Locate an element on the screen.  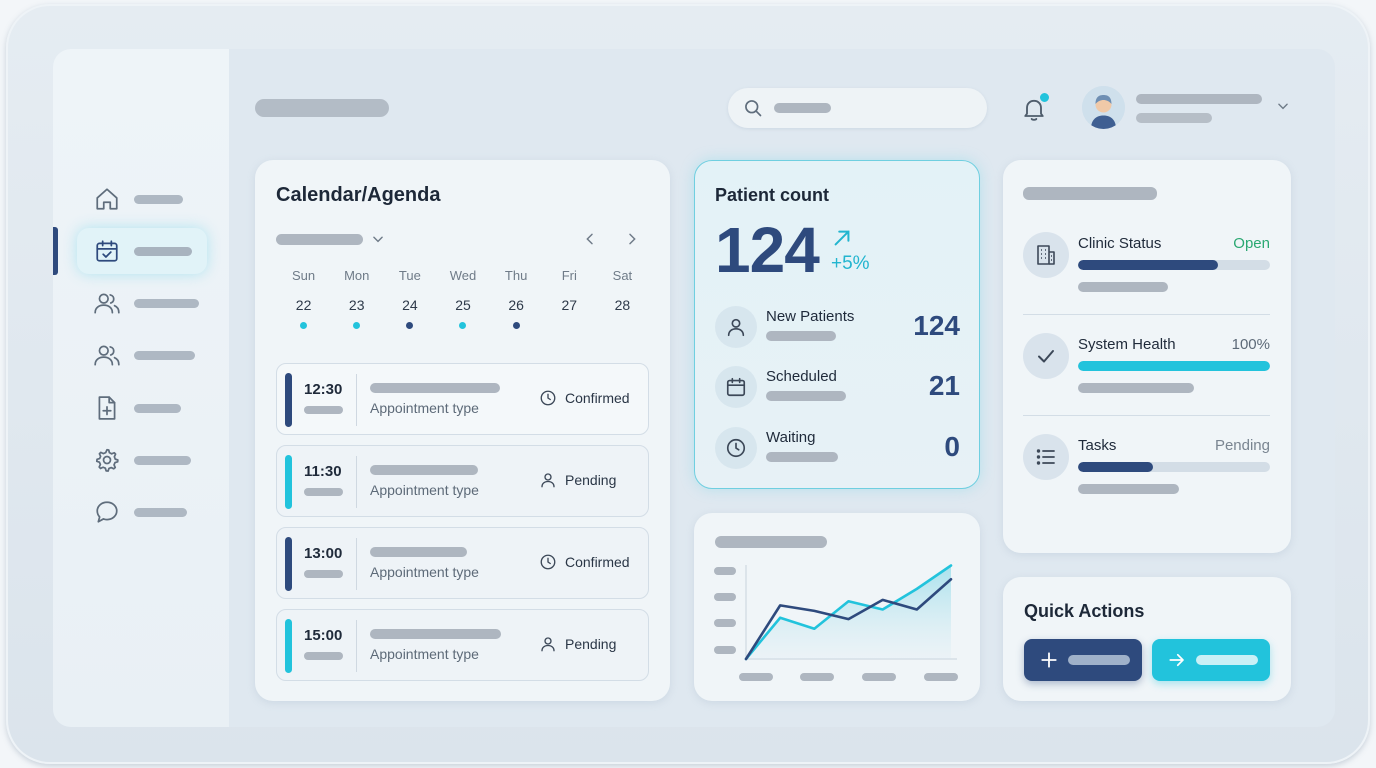
day-number: 24 is located at coordinates (410, 305).